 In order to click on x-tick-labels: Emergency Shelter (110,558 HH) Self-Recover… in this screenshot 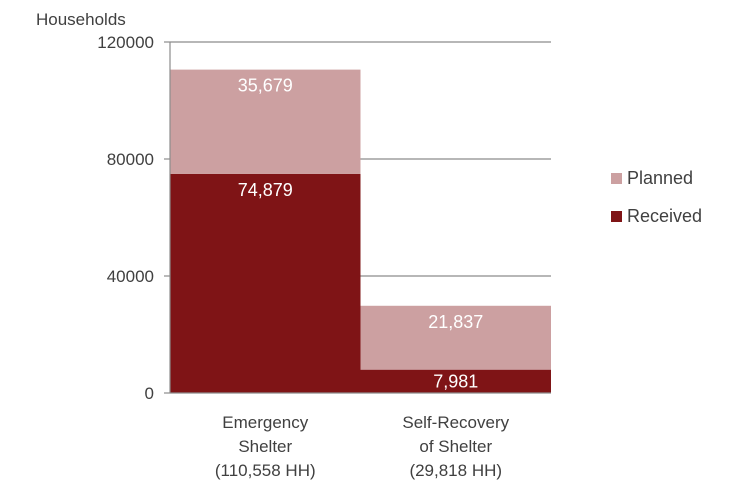, I will do `click(362, 446)`.